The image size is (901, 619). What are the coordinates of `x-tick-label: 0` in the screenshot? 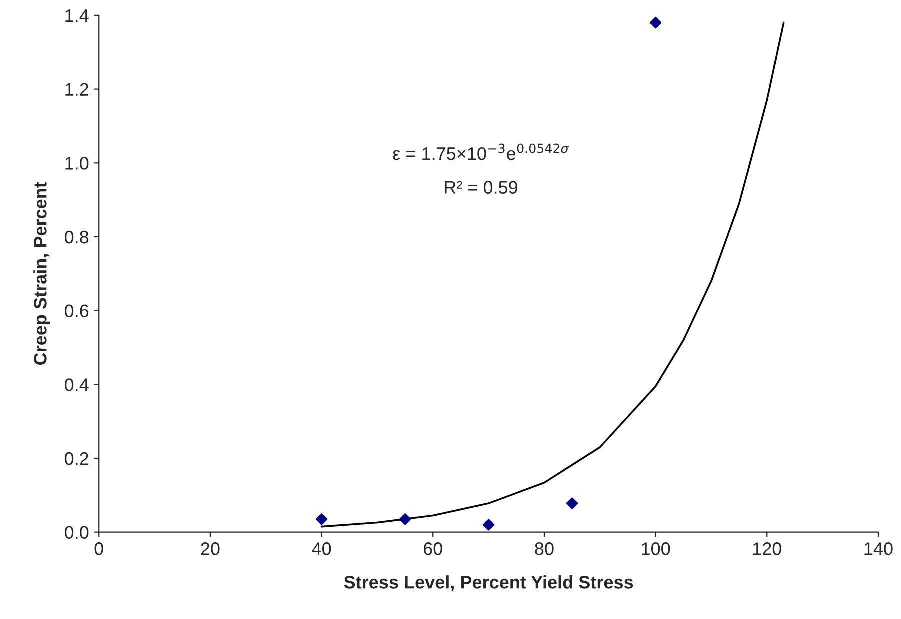 It's located at (99, 549).